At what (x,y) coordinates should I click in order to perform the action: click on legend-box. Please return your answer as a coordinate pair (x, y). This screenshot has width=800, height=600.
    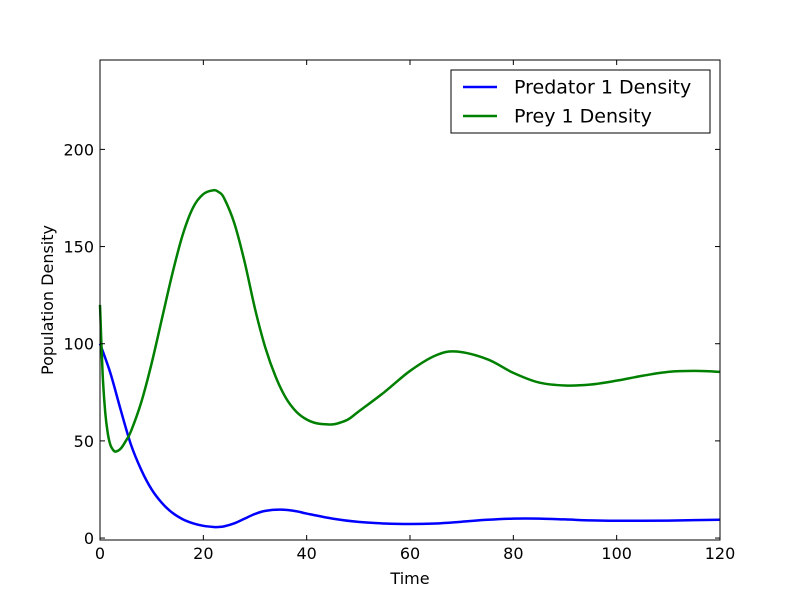
    Looking at the image, I should click on (580, 101).